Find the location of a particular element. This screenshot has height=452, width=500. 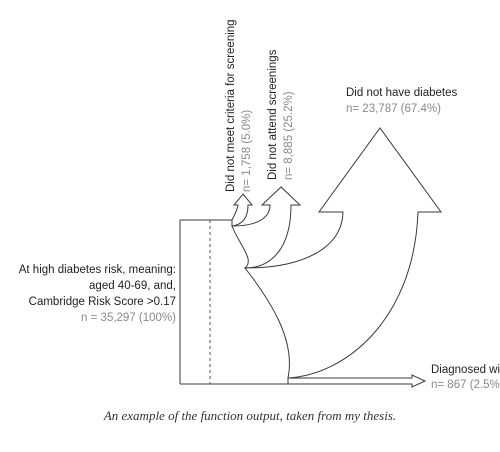

attendance-branch-count: n= 8,885 (25.2%) is located at coordinates (289, 135).